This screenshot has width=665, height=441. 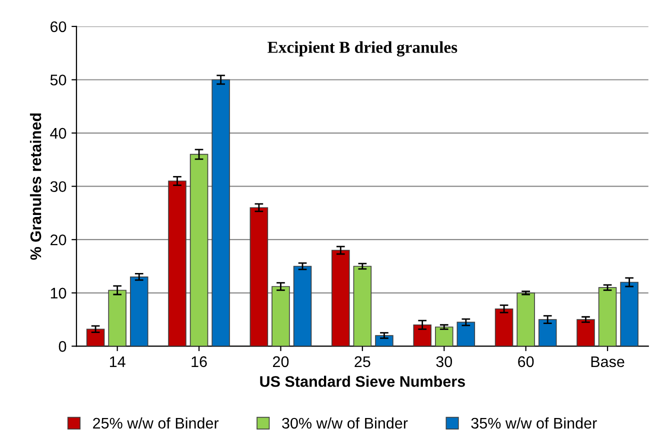 What do you see at coordinates (58, 133) in the screenshot?
I see `y-tick-label: 40` at bounding box center [58, 133].